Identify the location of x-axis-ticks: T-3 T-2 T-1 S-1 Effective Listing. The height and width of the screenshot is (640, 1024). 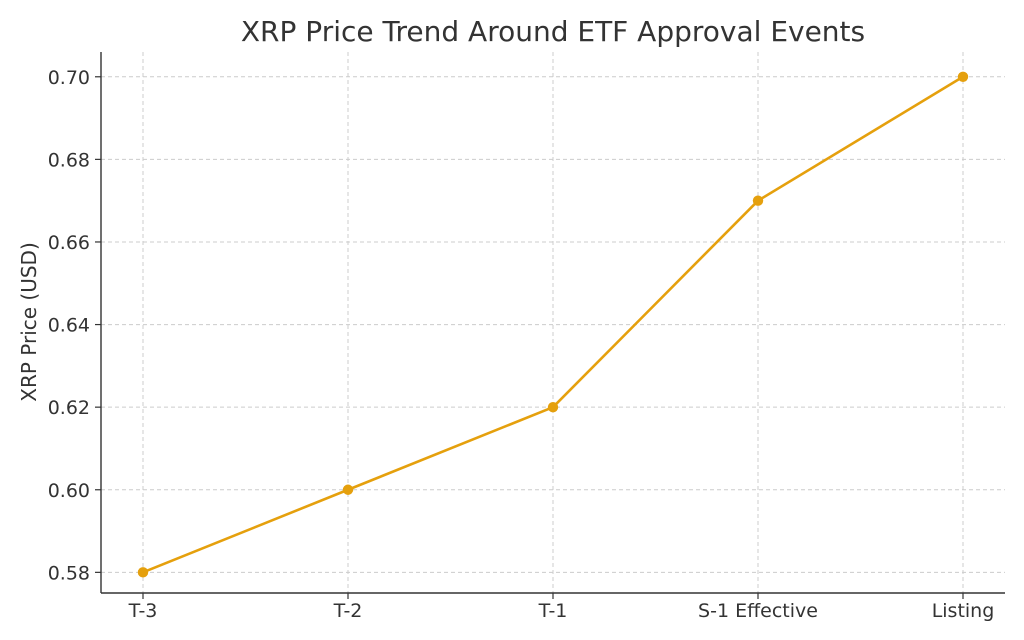
(561, 607).